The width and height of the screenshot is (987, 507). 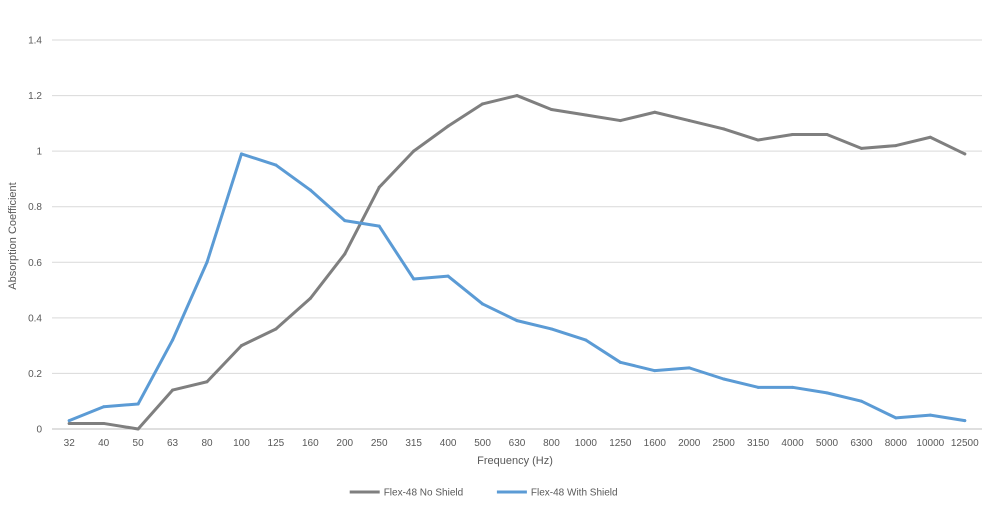 What do you see at coordinates (574, 493) in the screenshot?
I see `legend-label: Flex-48 With Shield` at bounding box center [574, 493].